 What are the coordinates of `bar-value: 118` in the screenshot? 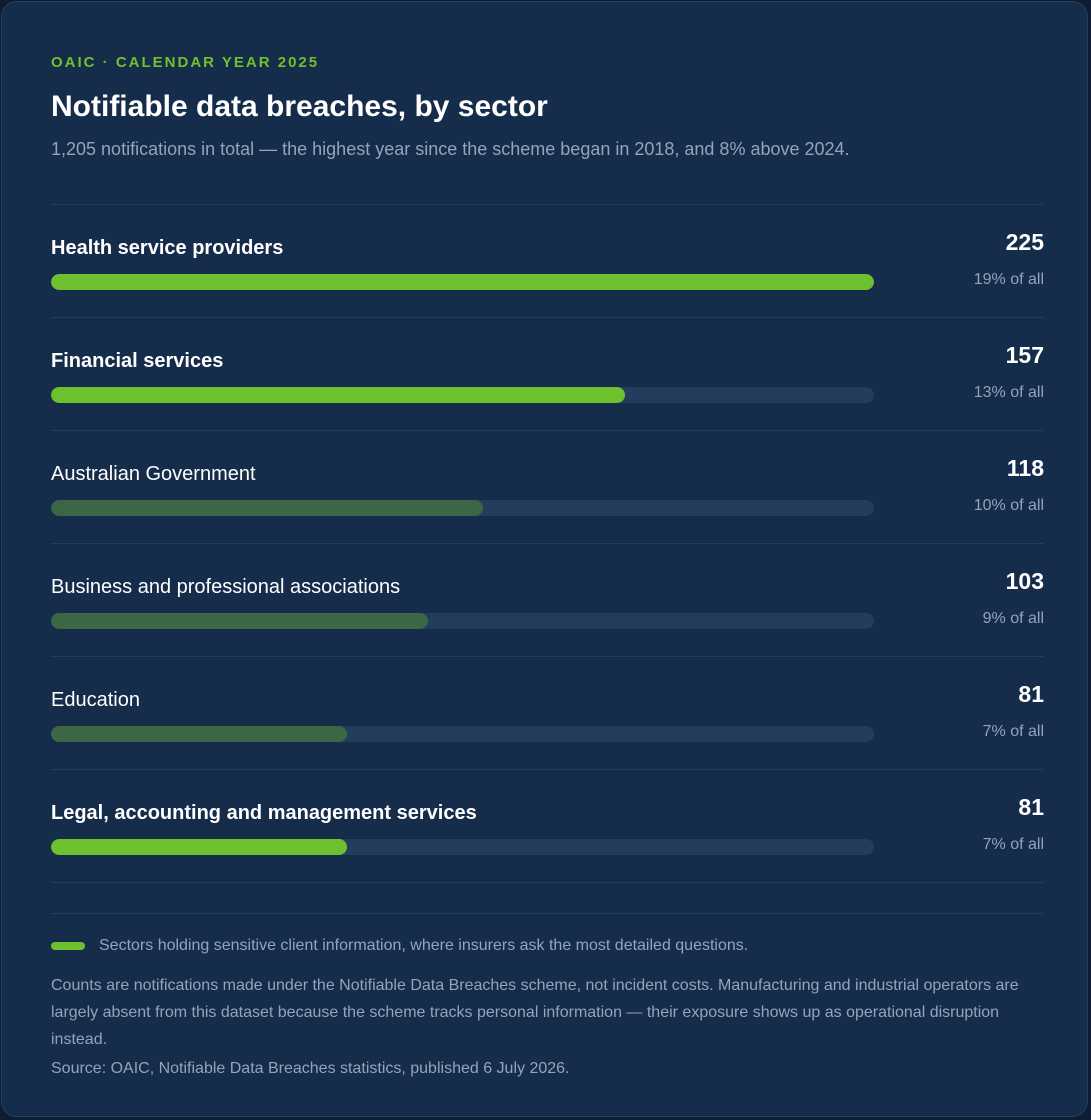 It's located at (1025, 468).